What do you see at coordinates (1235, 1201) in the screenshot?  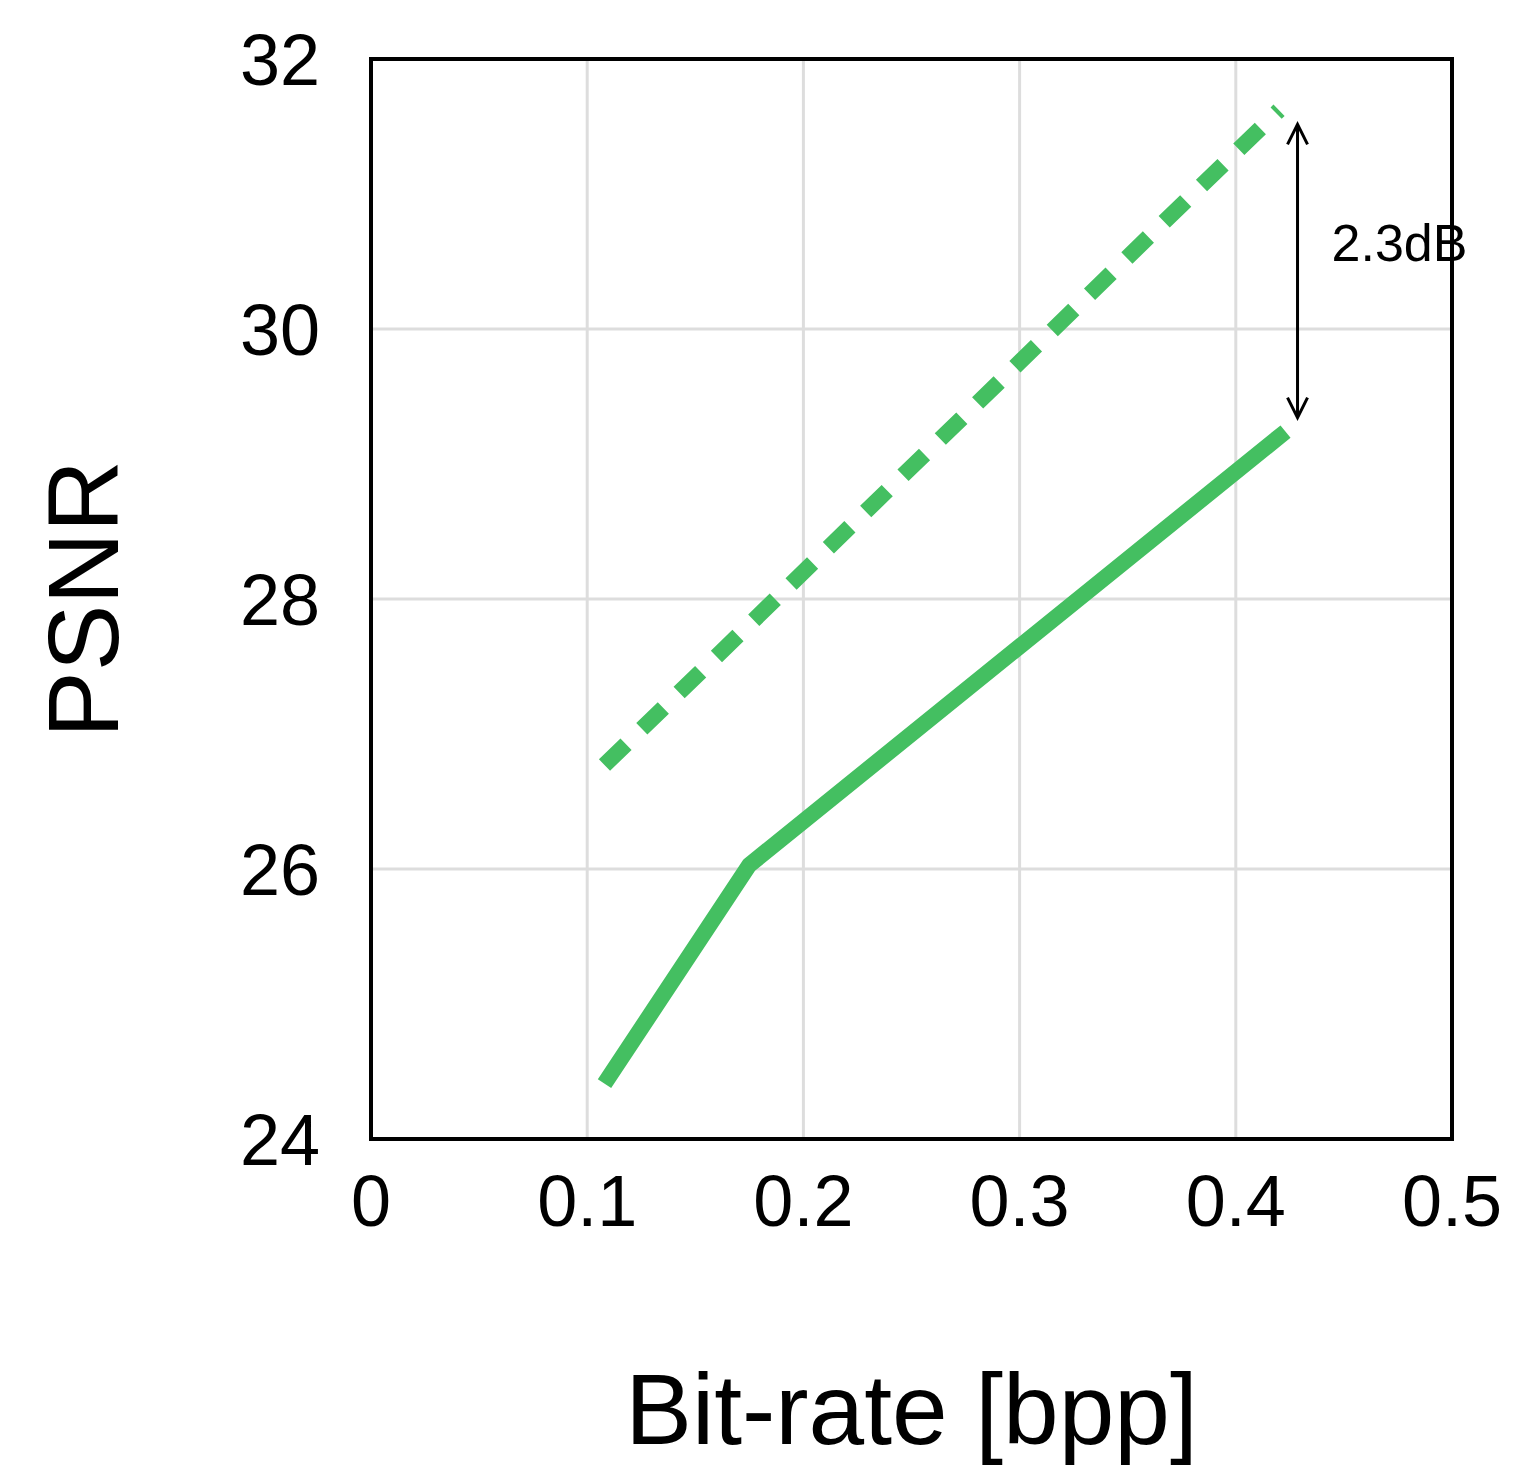 I see `x-tick-label: 0.4` at bounding box center [1235, 1201].